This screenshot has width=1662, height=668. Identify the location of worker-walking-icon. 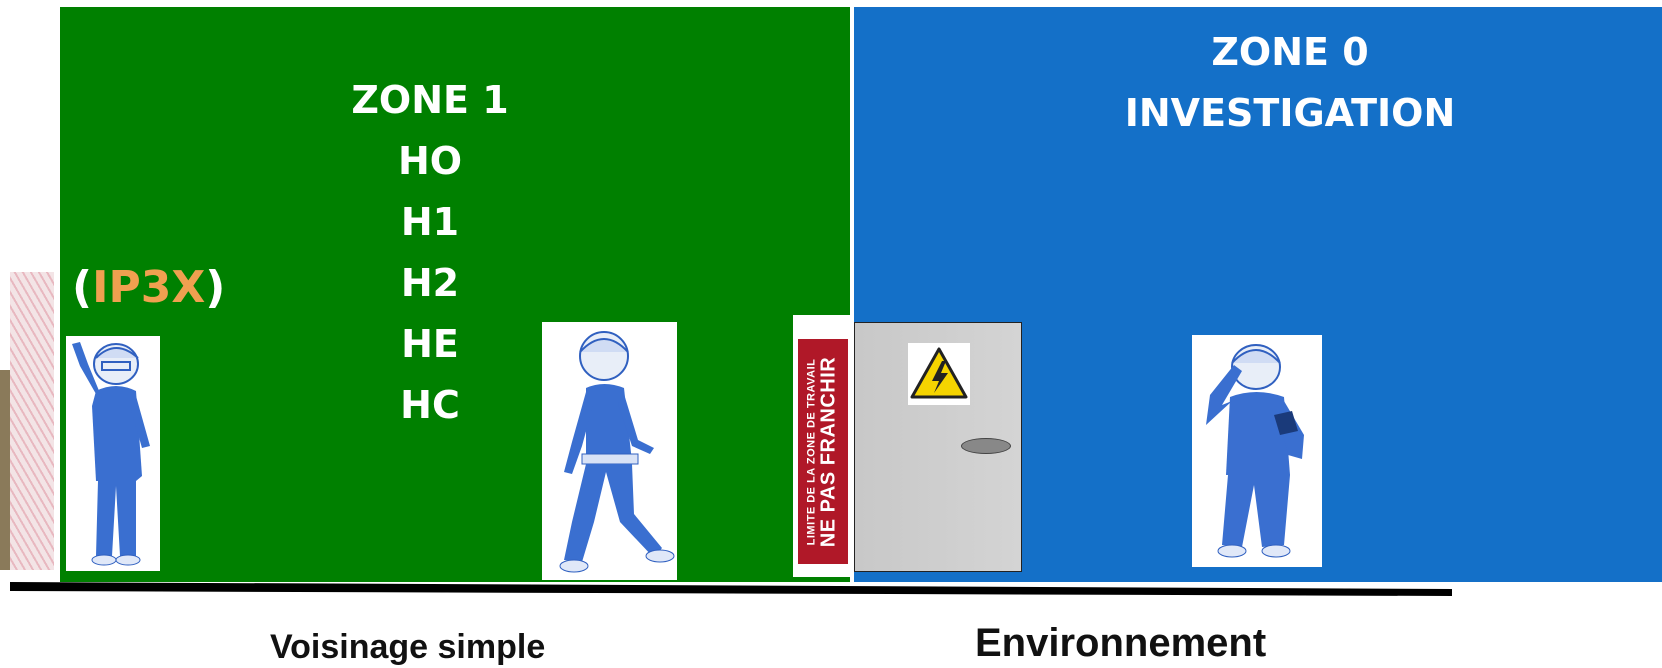
(609, 451).